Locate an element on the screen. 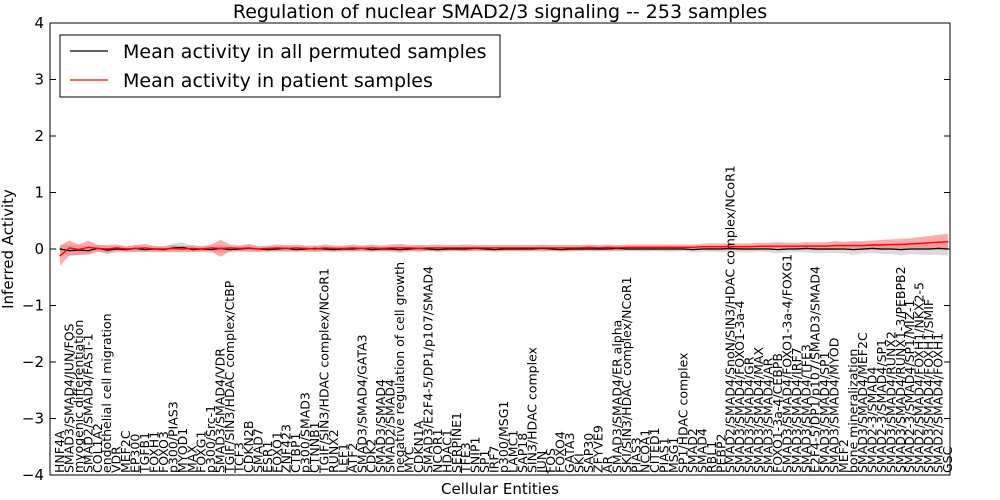 The image size is (1000, 500). category-label: TGIF/SIN3/HDAC complex/NCoR1 is located at coordinates (324, 371).